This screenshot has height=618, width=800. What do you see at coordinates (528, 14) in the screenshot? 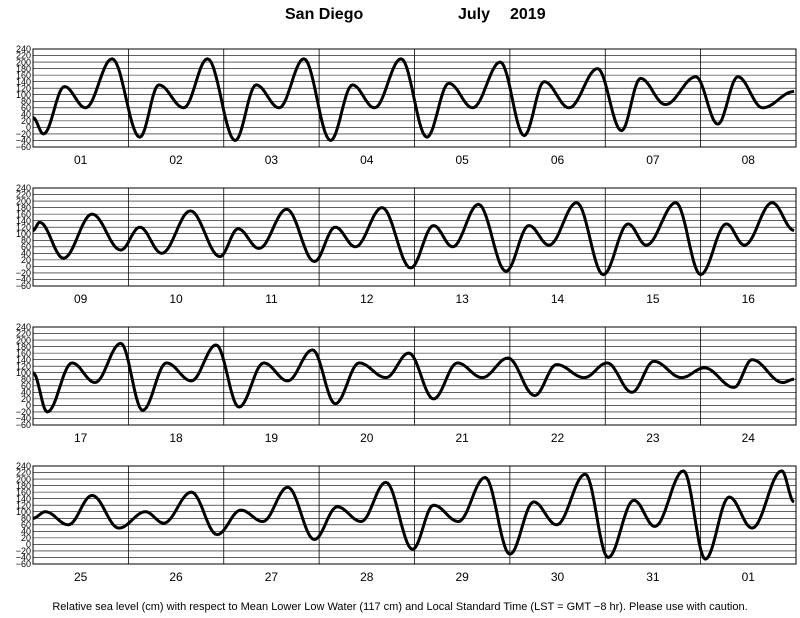
I see `title-year: 2019` at bounding box center [528, 14].